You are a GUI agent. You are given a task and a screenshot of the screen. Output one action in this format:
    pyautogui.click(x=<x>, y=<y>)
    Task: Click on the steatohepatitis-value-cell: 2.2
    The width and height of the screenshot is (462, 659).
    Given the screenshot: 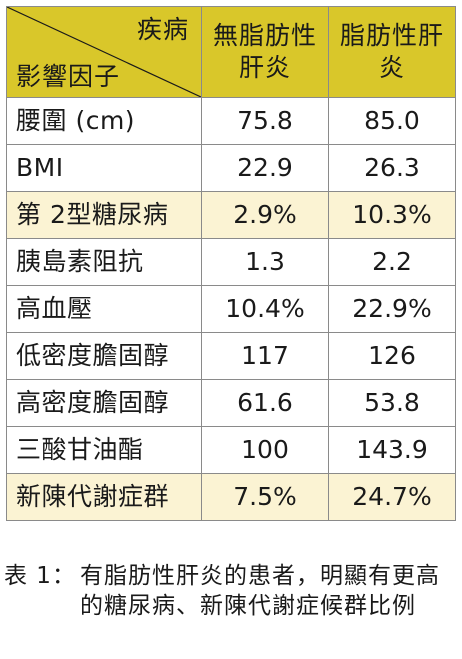 What is the action you would take?
    pyautogui.click(x=392, y=262)
    